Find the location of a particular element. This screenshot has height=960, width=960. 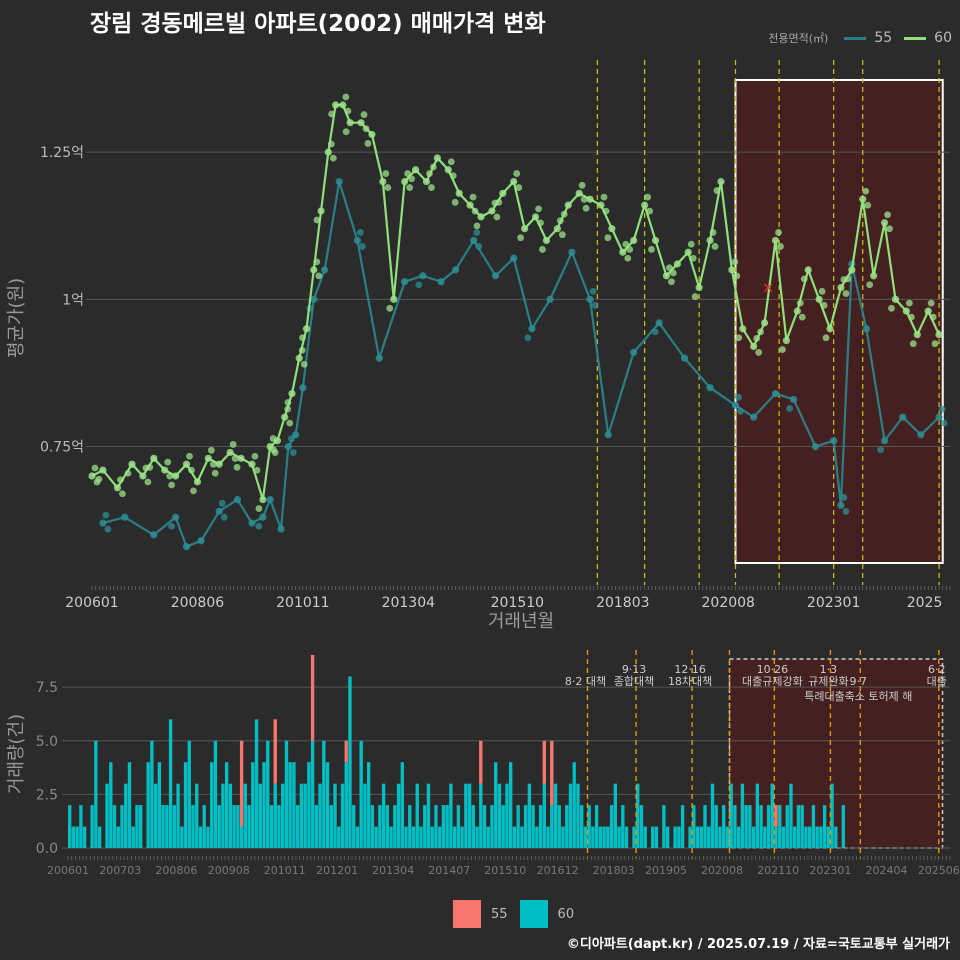

bar-x-tick-label: 202301 is located at coordinates (830, 870).